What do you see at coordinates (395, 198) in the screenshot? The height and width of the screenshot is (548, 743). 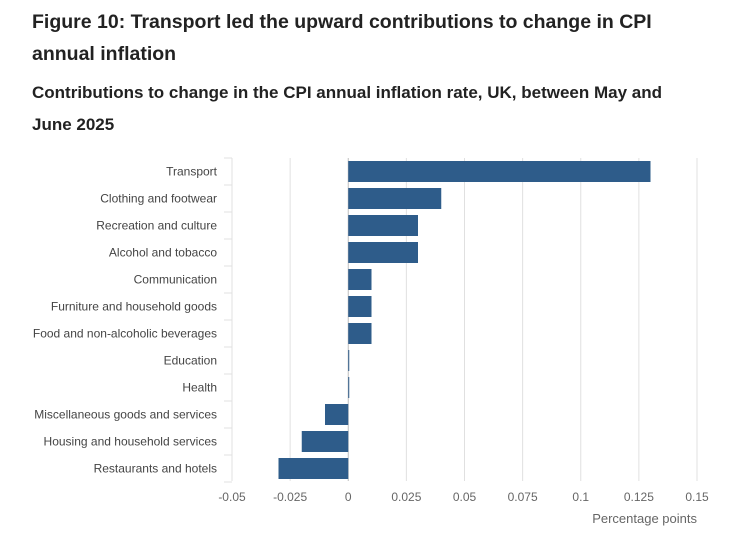 I see `bar-clothing-and-footwear` at bounding box center [395, 198].